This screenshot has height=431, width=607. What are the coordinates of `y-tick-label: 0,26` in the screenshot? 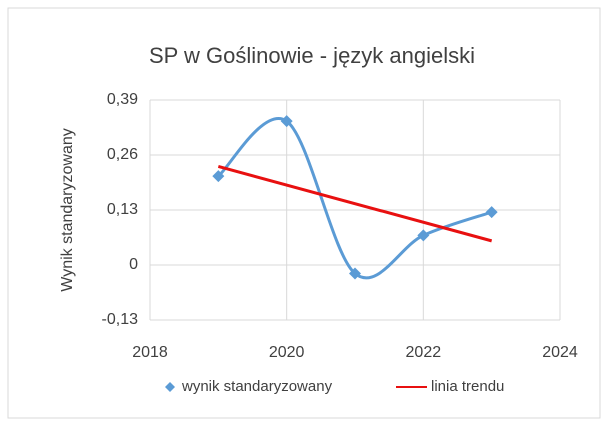 It's located at (122, 154).